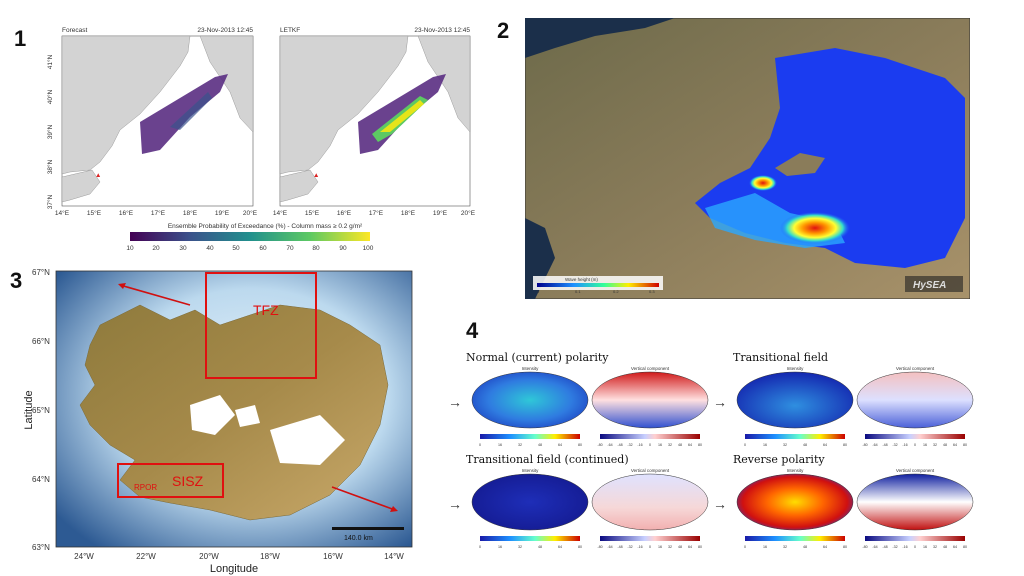 The width and height of the screenshot is (1024, 576). Describe the element at coordinates (307, 440) in the screenshot. I see `glacier-vatnajokull` at that location.